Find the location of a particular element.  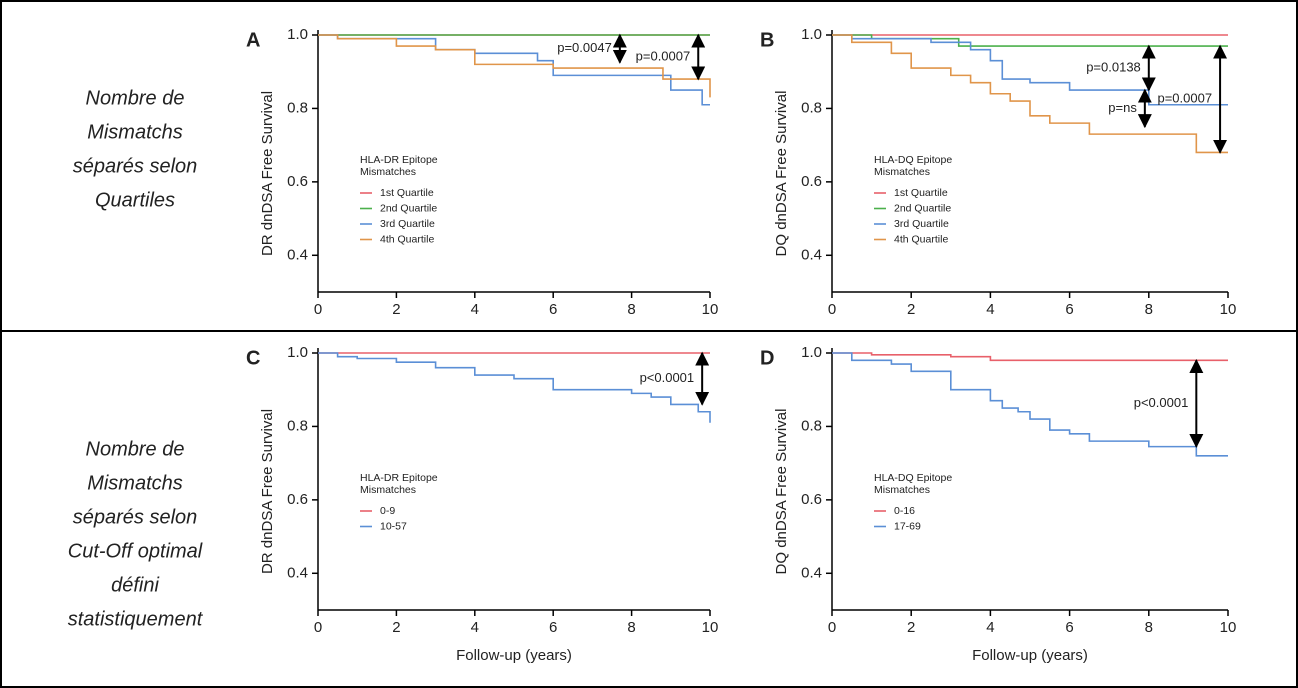

row-label: Cut-Off optimal is located at coordinates (135, 551).